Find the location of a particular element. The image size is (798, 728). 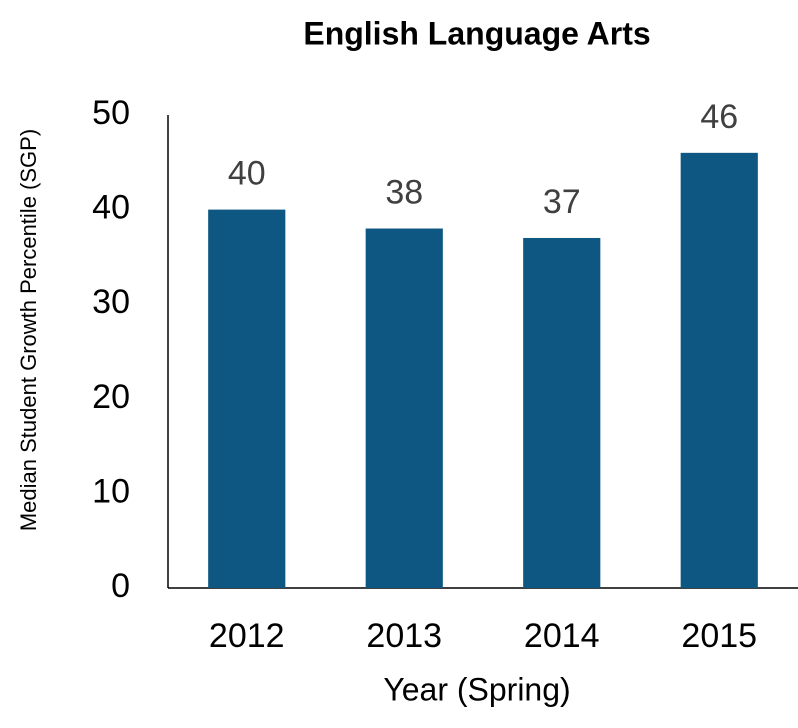

data-label: 46 is located at coordinates (719, 117).